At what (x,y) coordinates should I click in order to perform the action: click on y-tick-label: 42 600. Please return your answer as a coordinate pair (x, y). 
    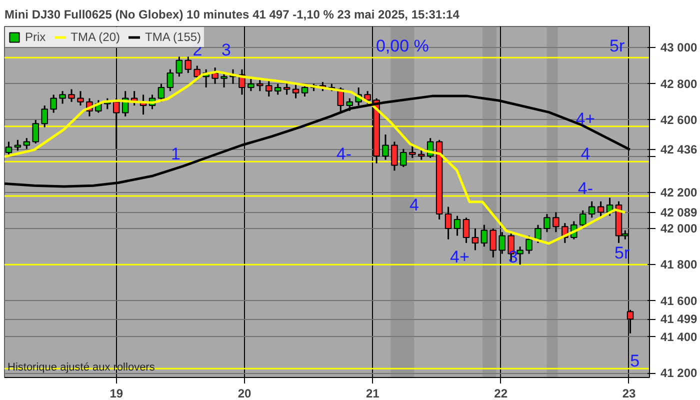
    Looking at the image, I should click on (679, 119).